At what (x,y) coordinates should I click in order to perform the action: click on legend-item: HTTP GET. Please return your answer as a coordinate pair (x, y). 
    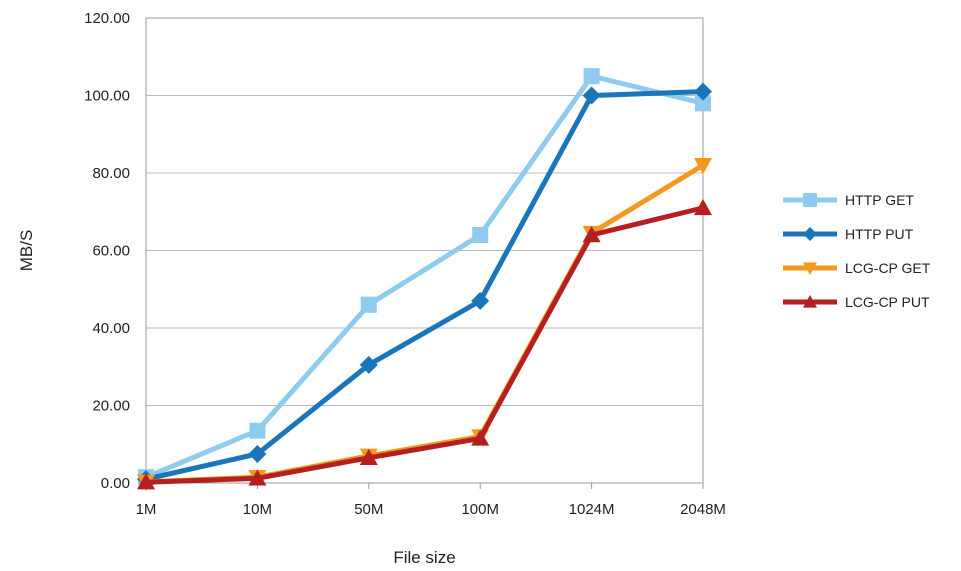
    Looking at the image, I should click on (848, 200).